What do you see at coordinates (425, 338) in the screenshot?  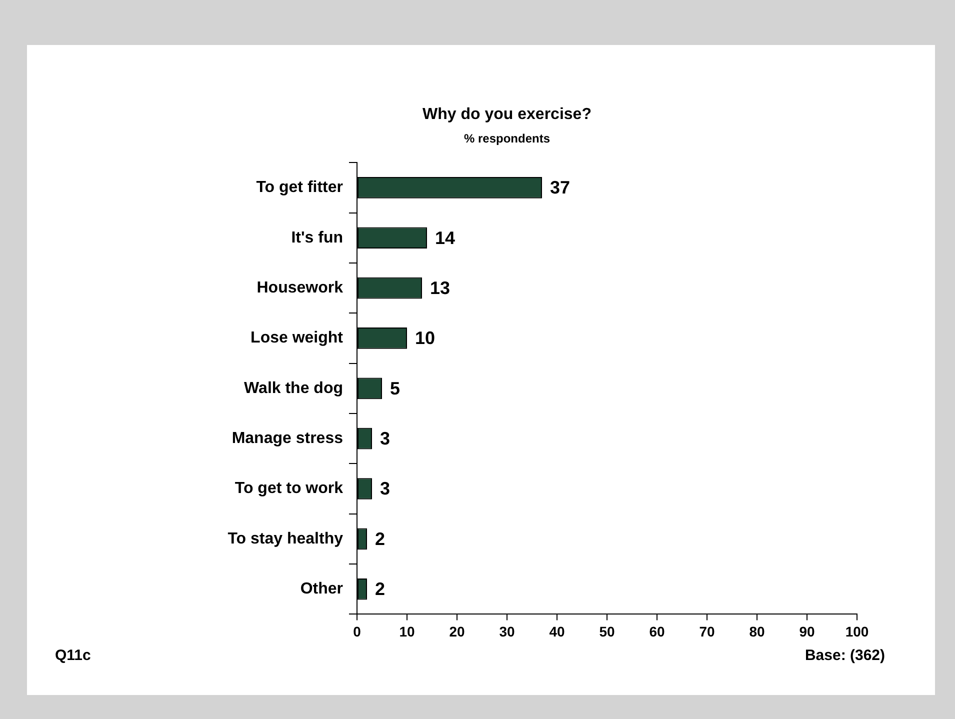 I see `data-label: 10` at bounding box center [425, 338].